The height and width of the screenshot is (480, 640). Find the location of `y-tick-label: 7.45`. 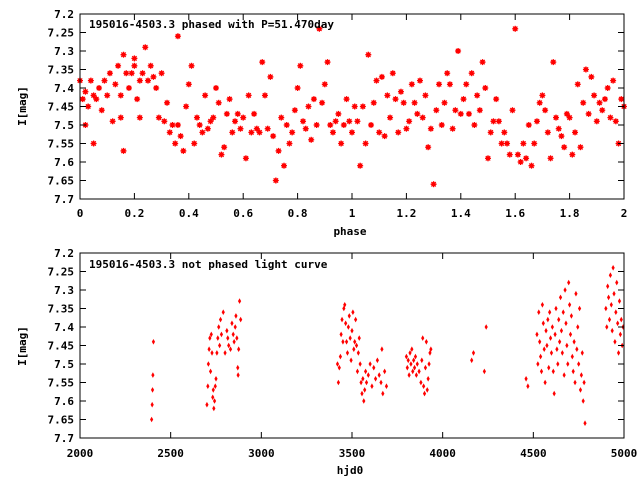

y-tick-label: 7.45 is located at coordinates (61, 346).